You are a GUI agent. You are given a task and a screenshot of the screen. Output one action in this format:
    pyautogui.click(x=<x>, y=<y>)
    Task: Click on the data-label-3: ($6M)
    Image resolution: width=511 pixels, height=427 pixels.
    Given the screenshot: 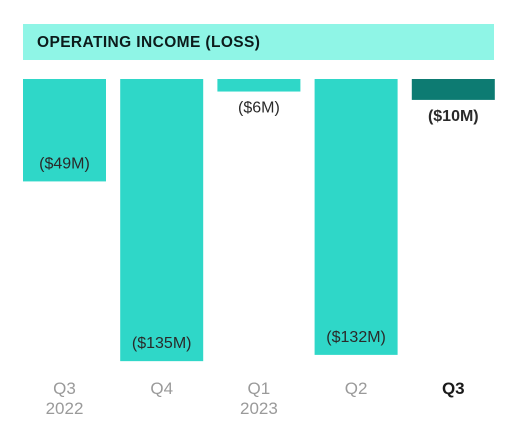 What is the action you would take?
    pyautogui.click(x=259, y=108)
    